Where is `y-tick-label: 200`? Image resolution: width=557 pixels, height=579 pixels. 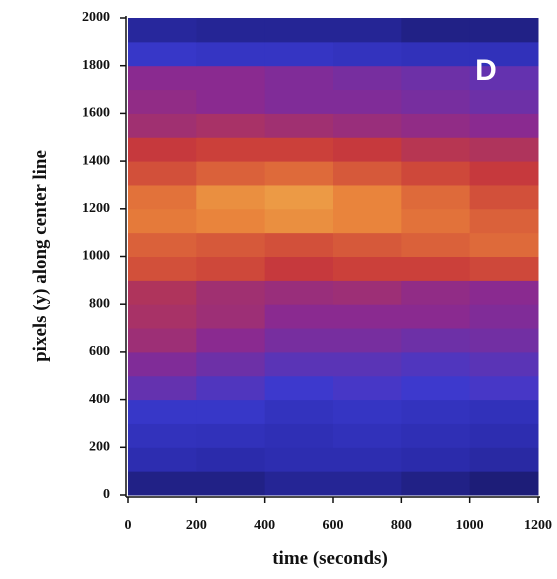 y-tick-label: 200 is located at coordinates (99, 447).